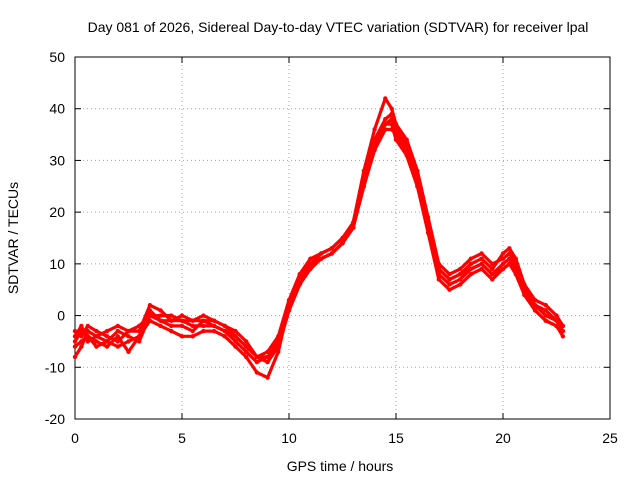 The height and width of the screenshot is (480, 640). What do you see at coordinates (57, 264) in the screenshot?
I see `y-tick-label: 10` at bounding box center [57, 264].